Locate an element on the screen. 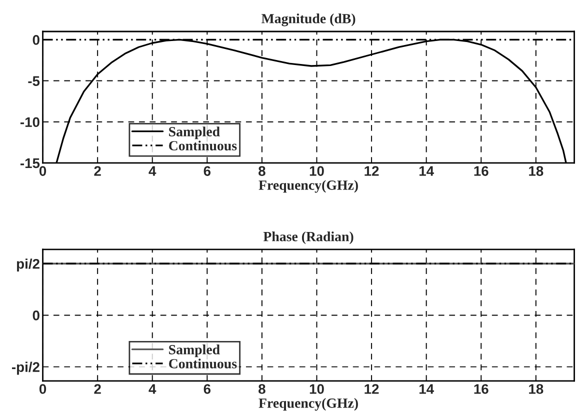  chart-title: Magnitude (dB) is located at coordinates (309, 20).